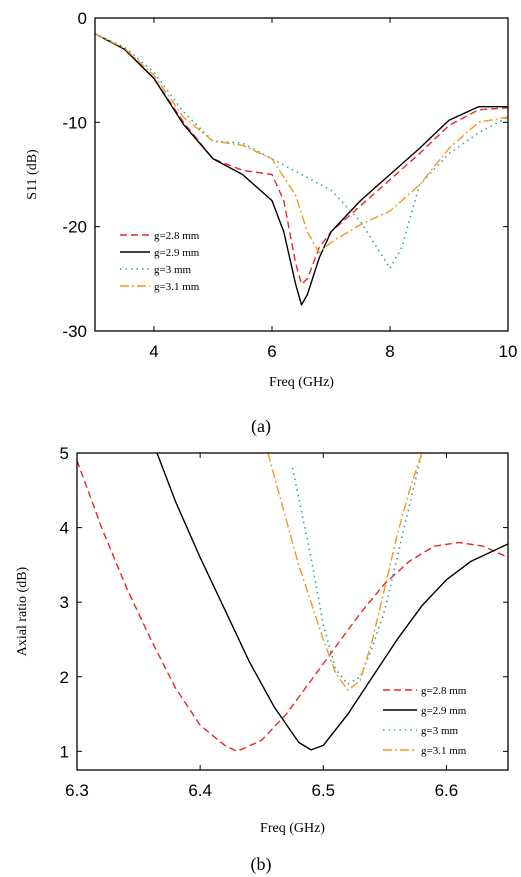 Image resolution: width=521 pixels, height=877 pixels. Describe the element at coordinates (261, 426) in the screenshot. I see `panel-caption: (a)` at that location.